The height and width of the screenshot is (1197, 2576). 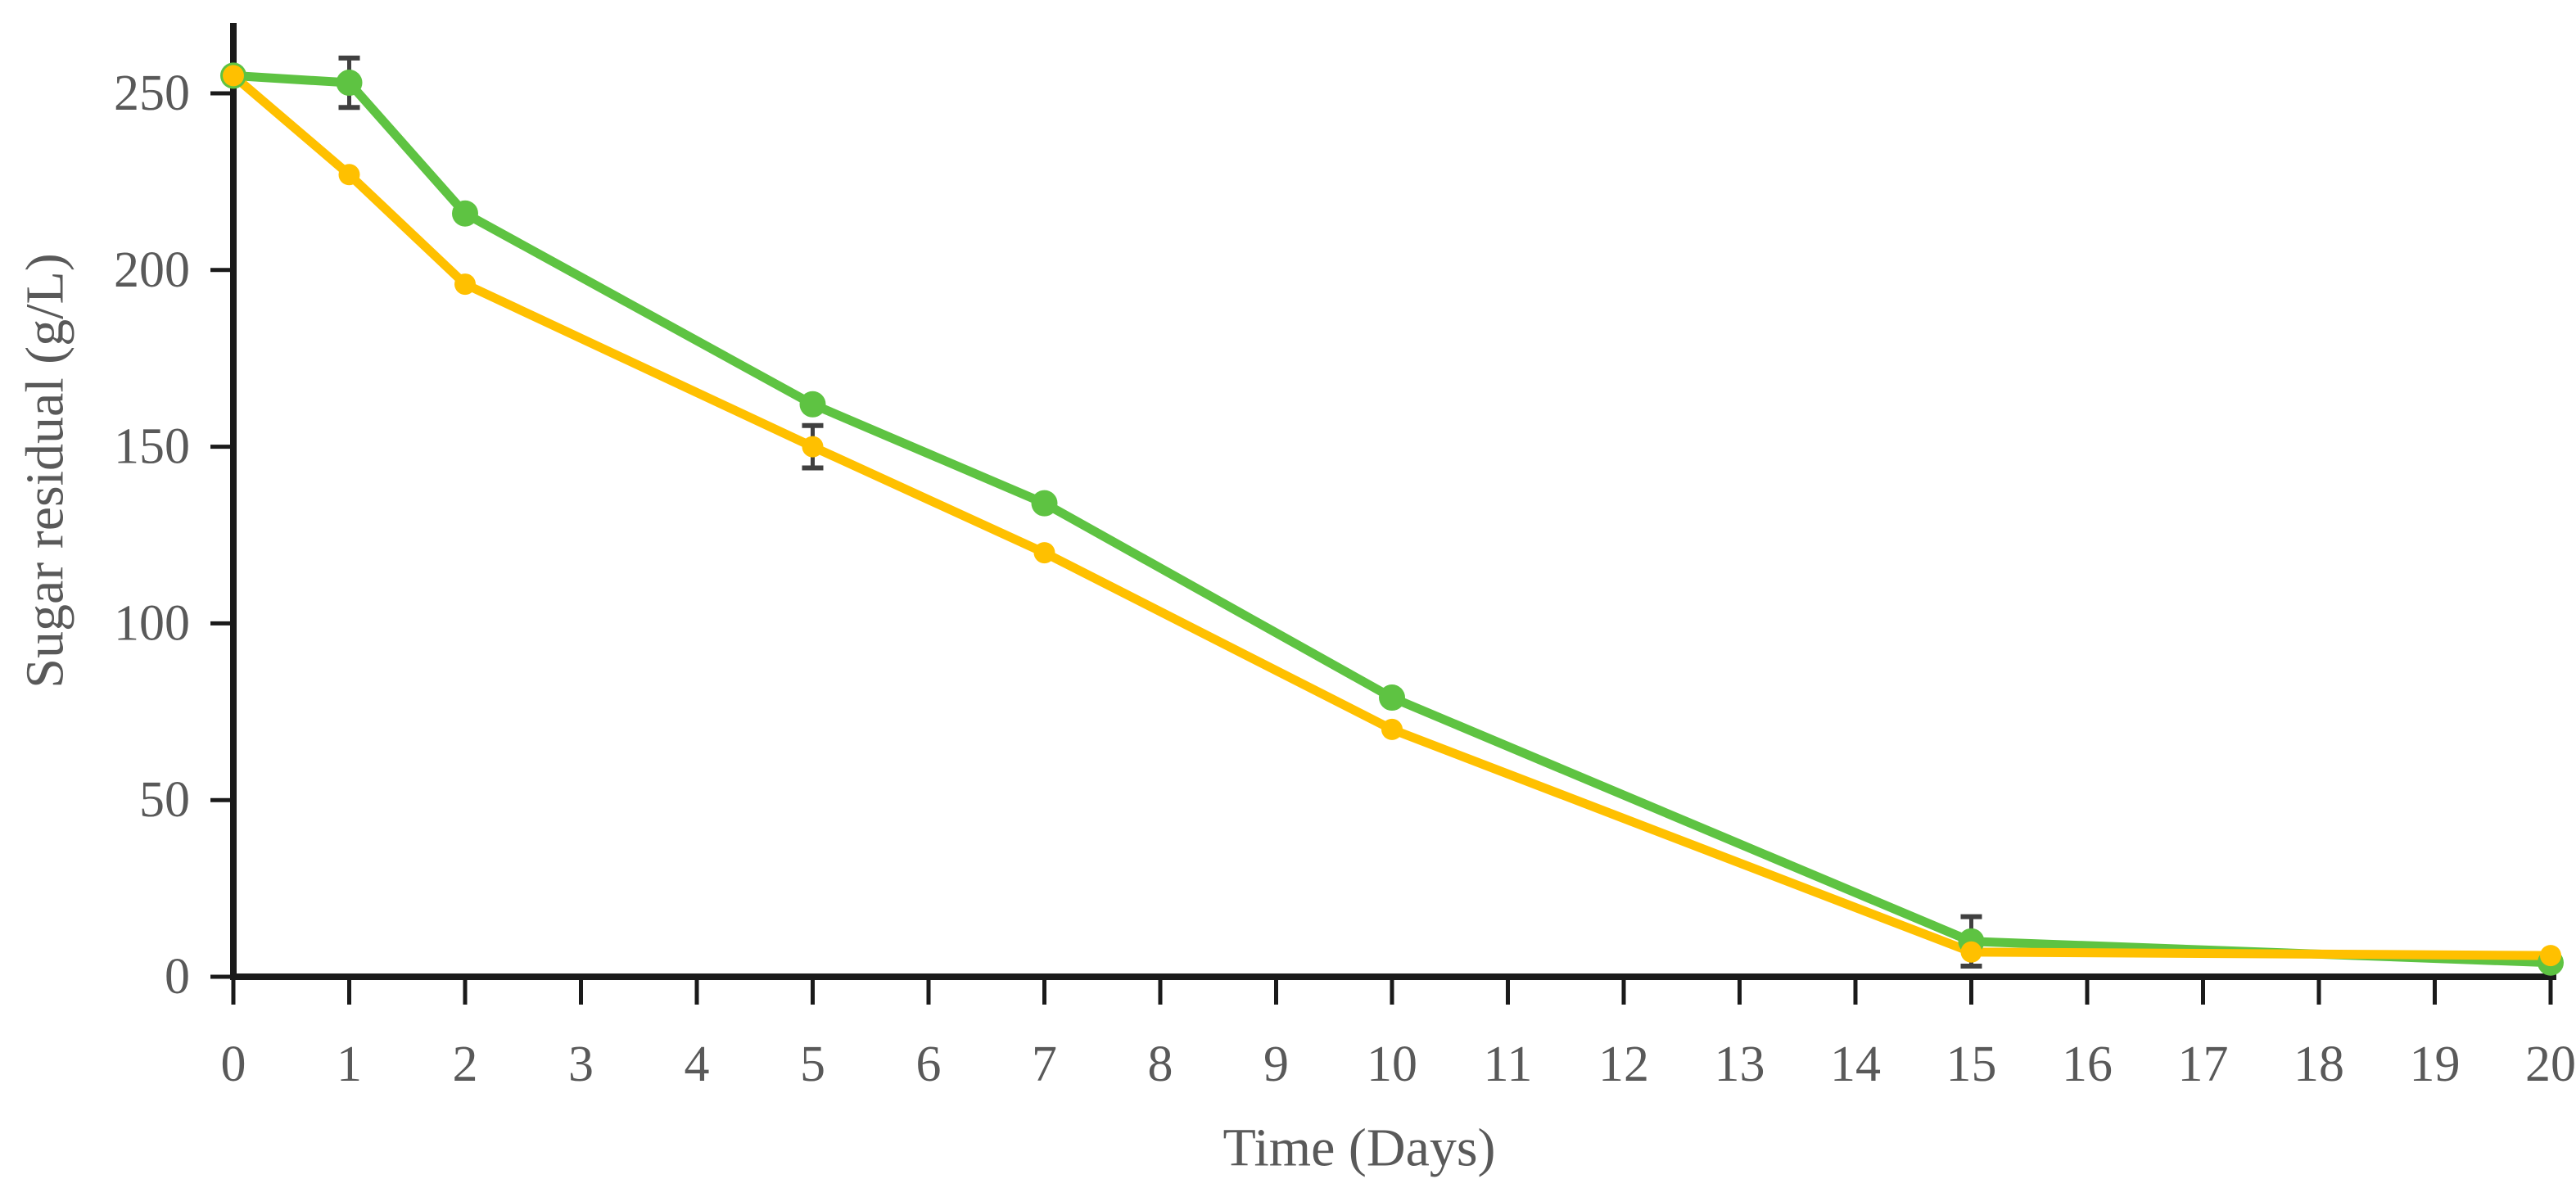 I want to click on y-tick-label: 250, so click(x=152, y=93).